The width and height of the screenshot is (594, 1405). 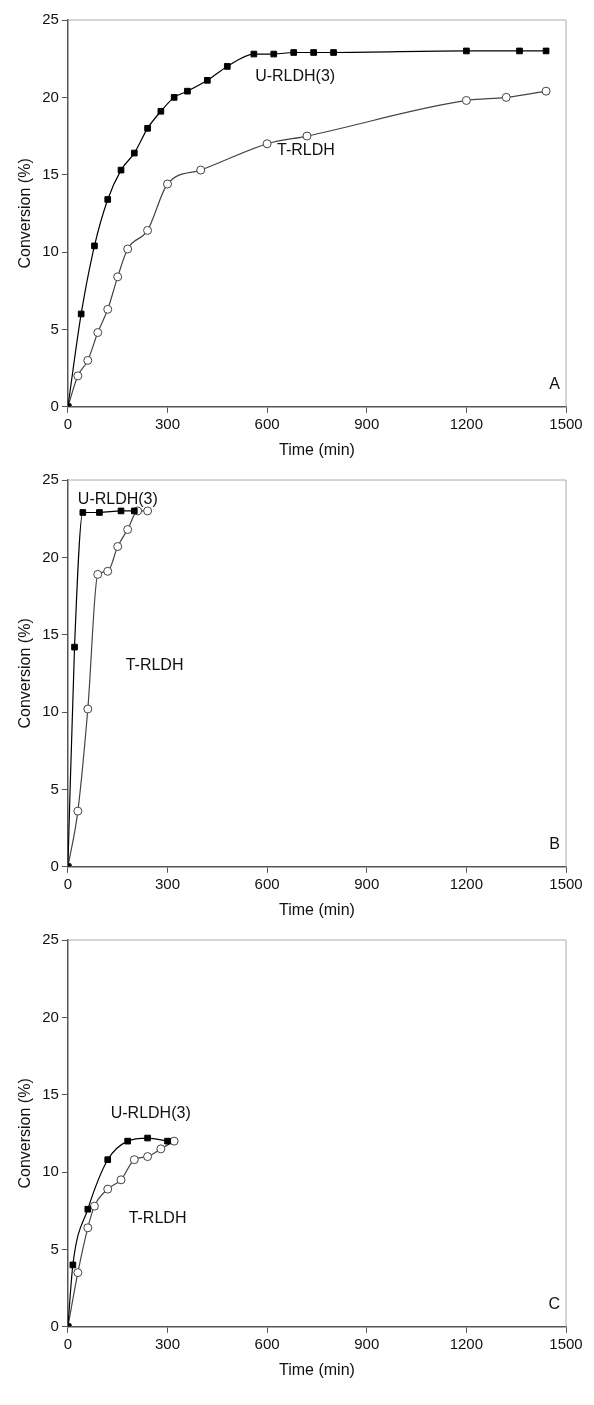 I want to click on annotation: B, so click(x=554, y=844).